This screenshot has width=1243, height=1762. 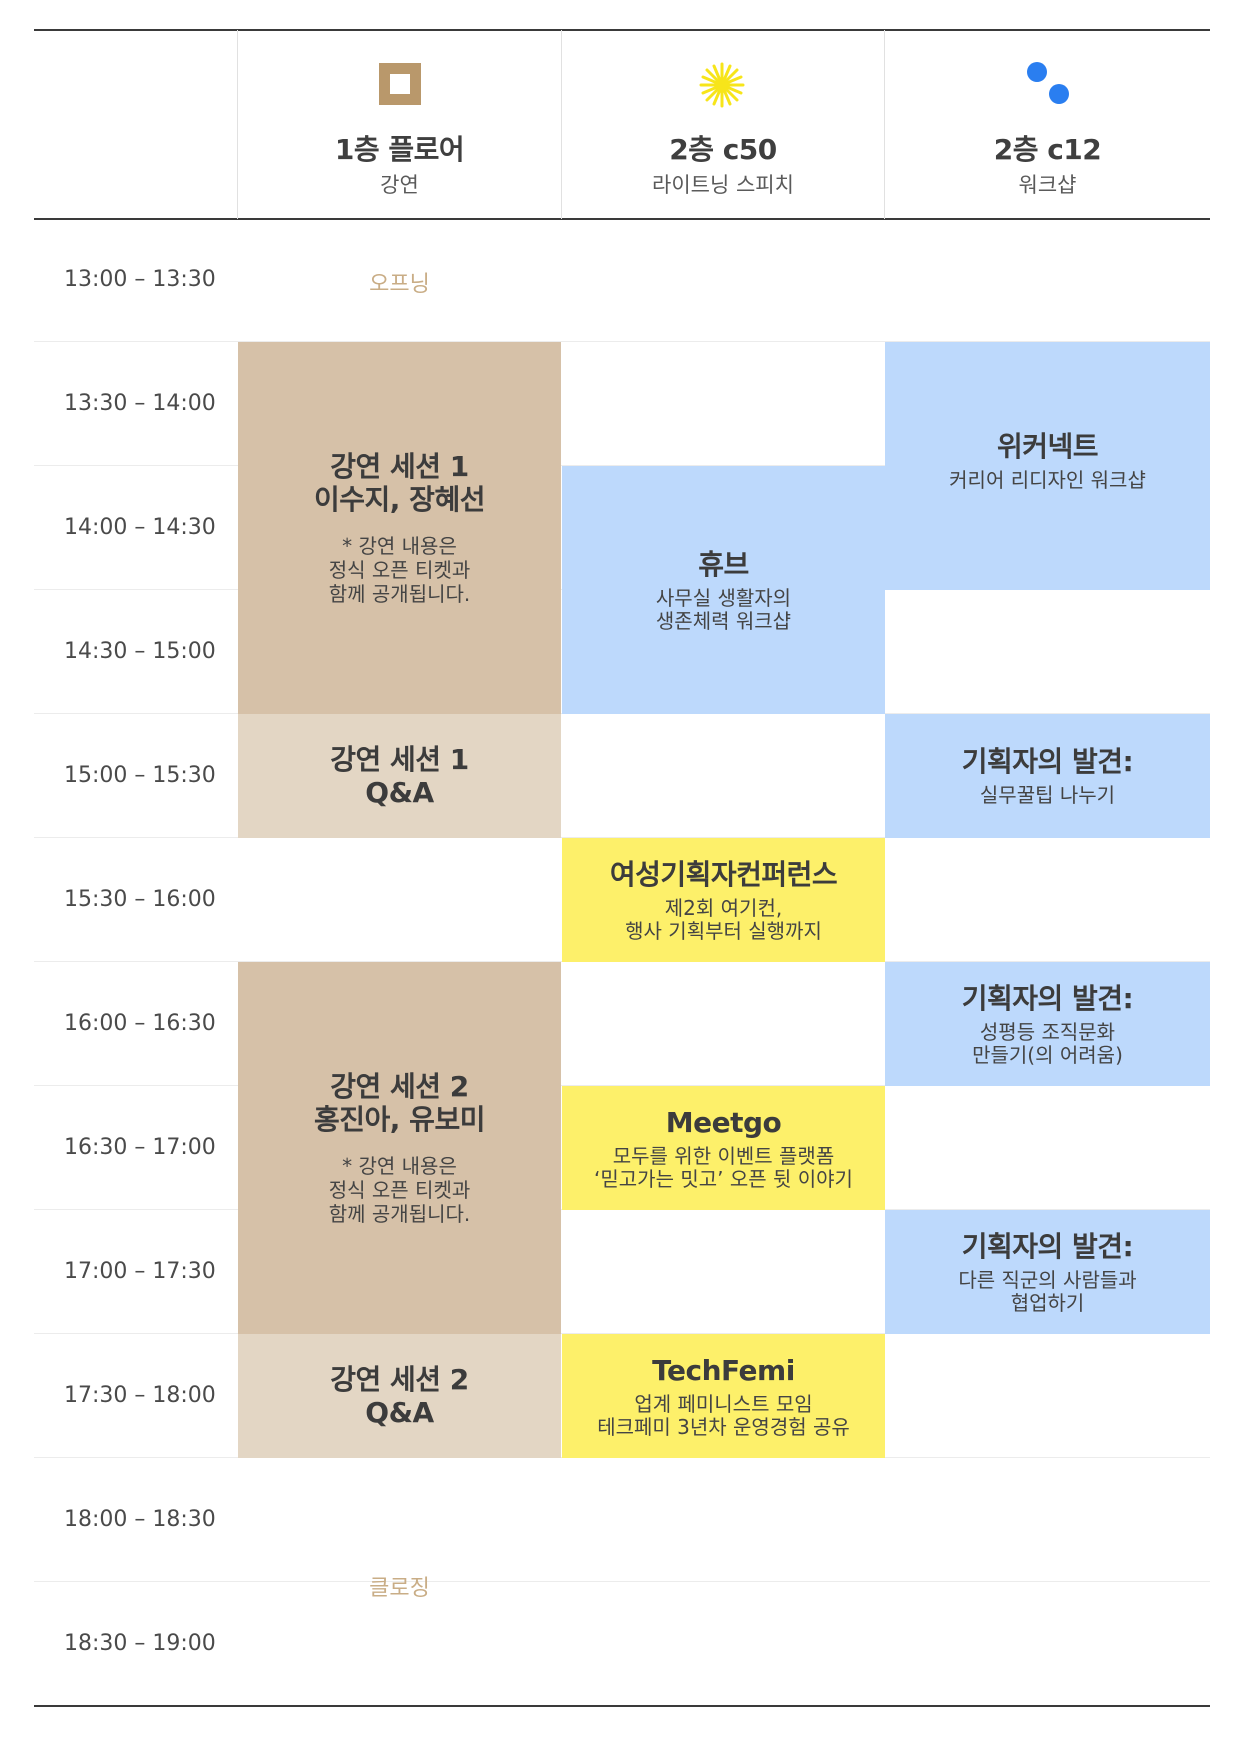 I want to click on time-slot: 16:00 – 16:30, so click(x=140, y=1023).